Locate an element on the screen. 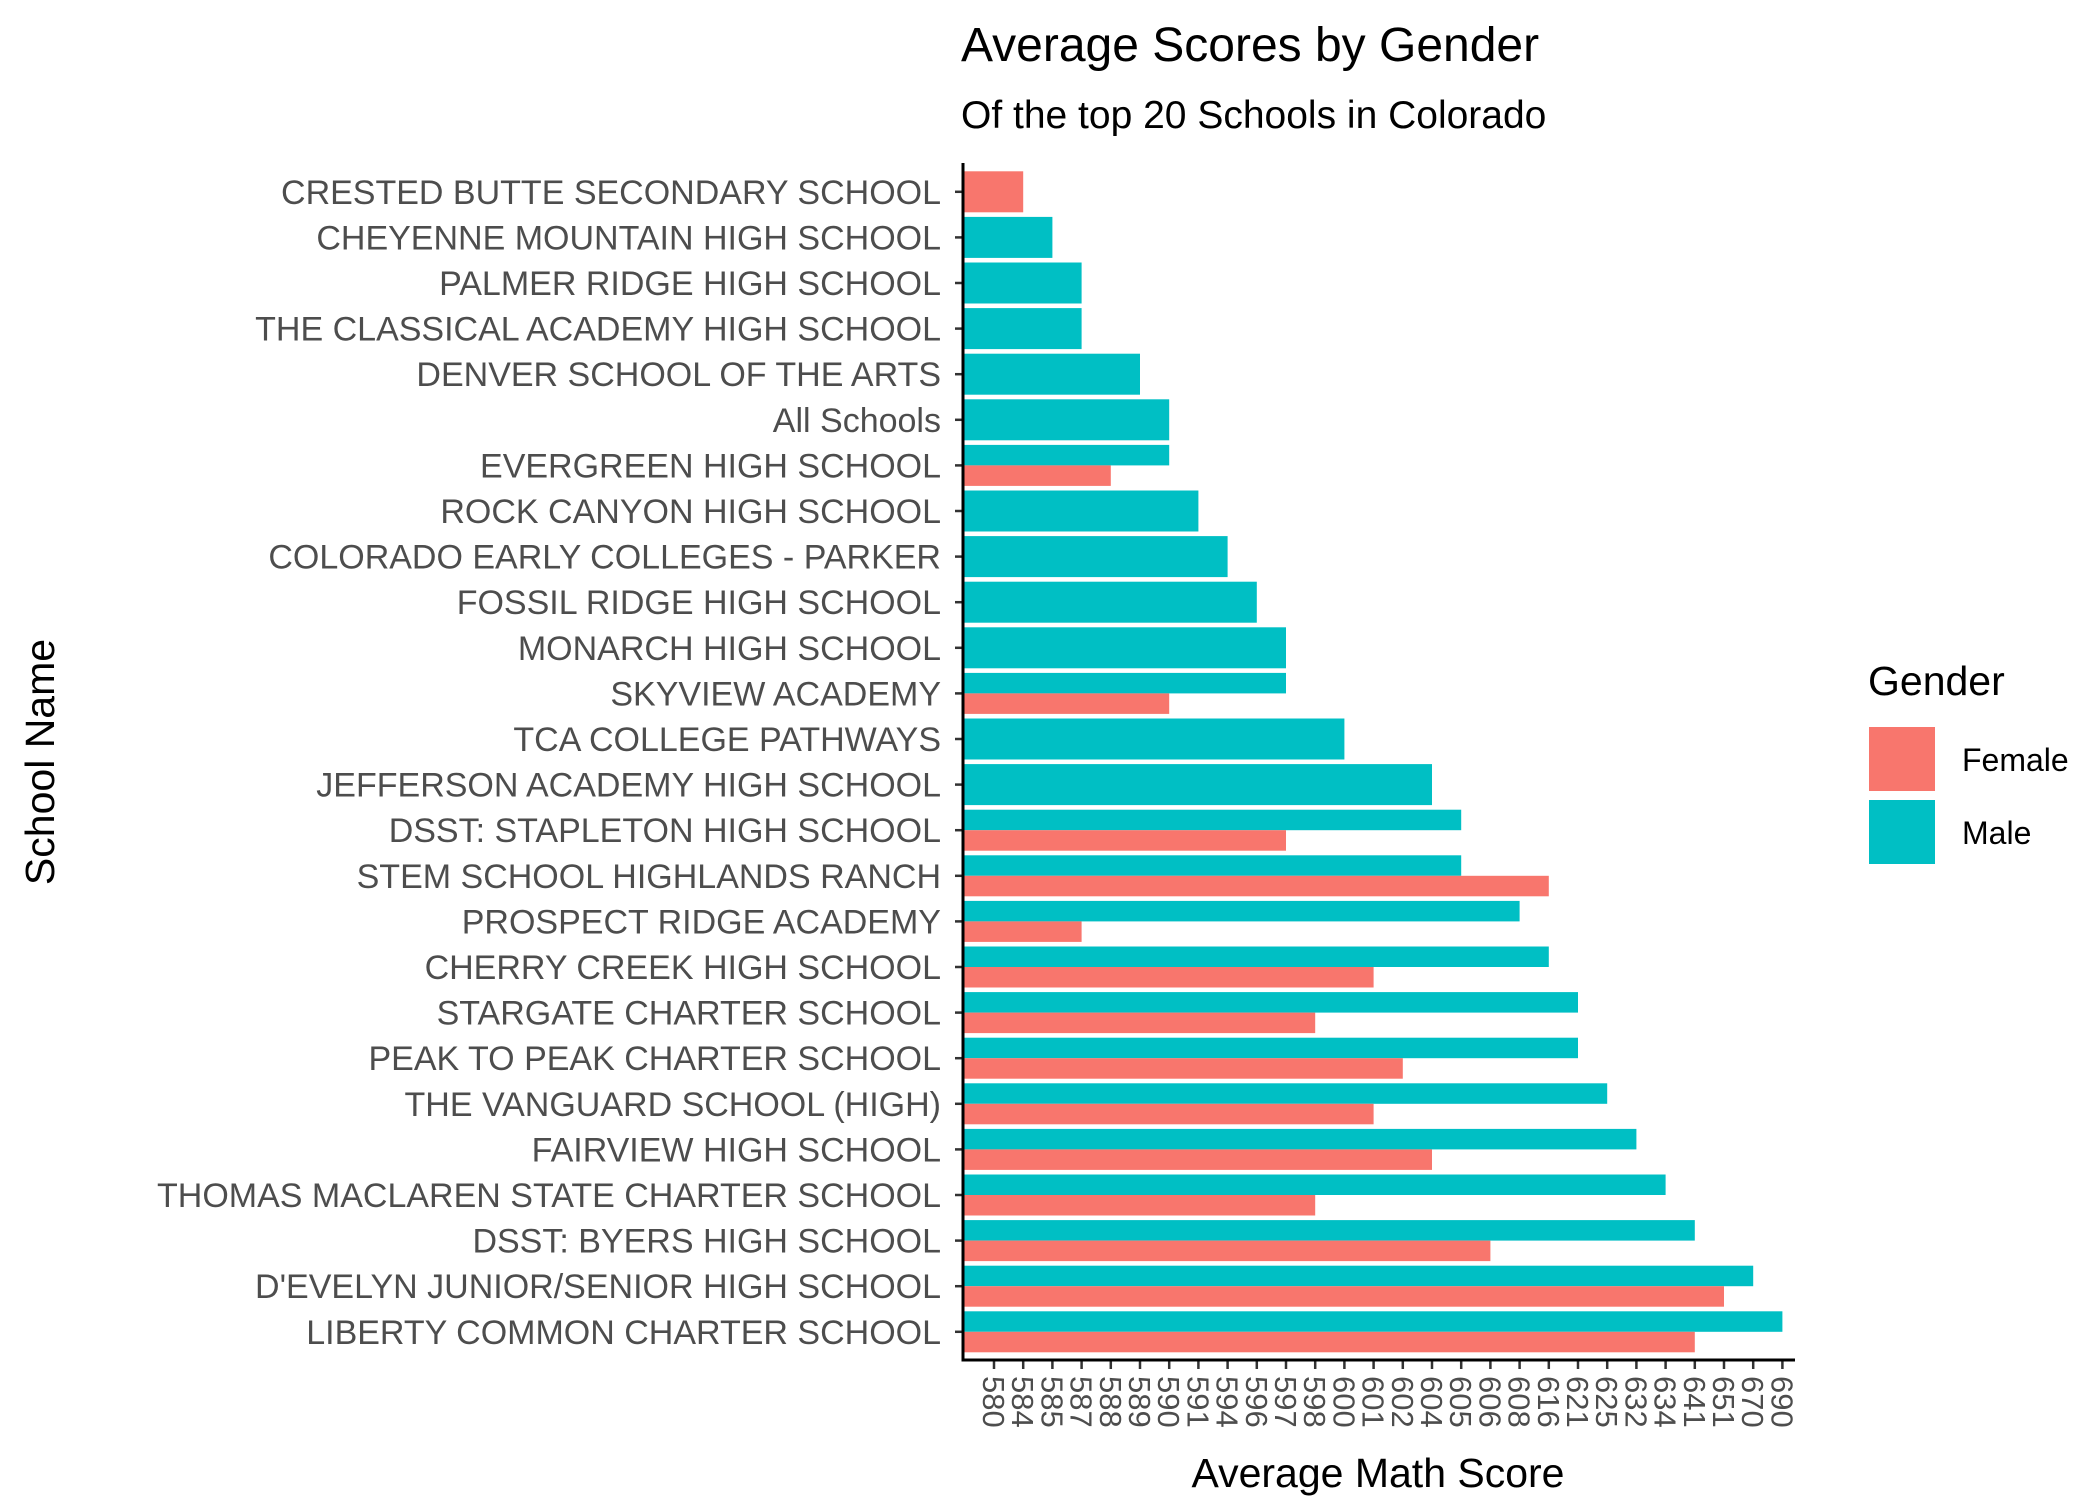 Image resolution: width=2099 pixels, height=1499 pixels. category-label: EVERGREEN HIGH SCHOOL is located at coordinates (710, 466).